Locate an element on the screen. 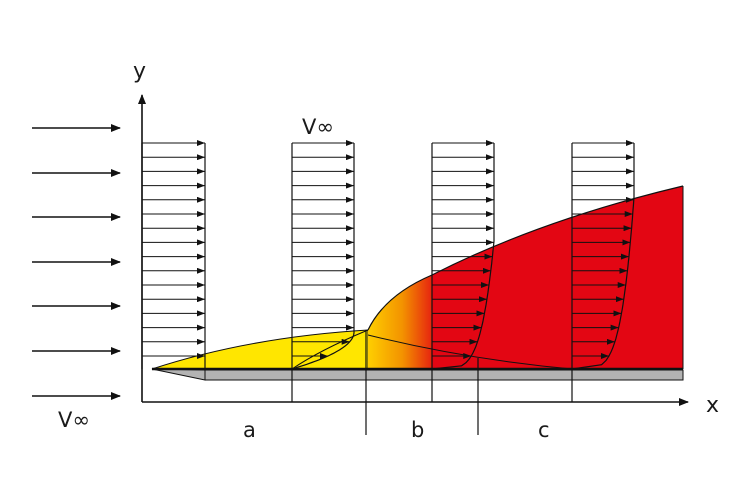 The height and width of the screenshot is (488, 755). region-c-label: c is located at coordinates (544, 430).